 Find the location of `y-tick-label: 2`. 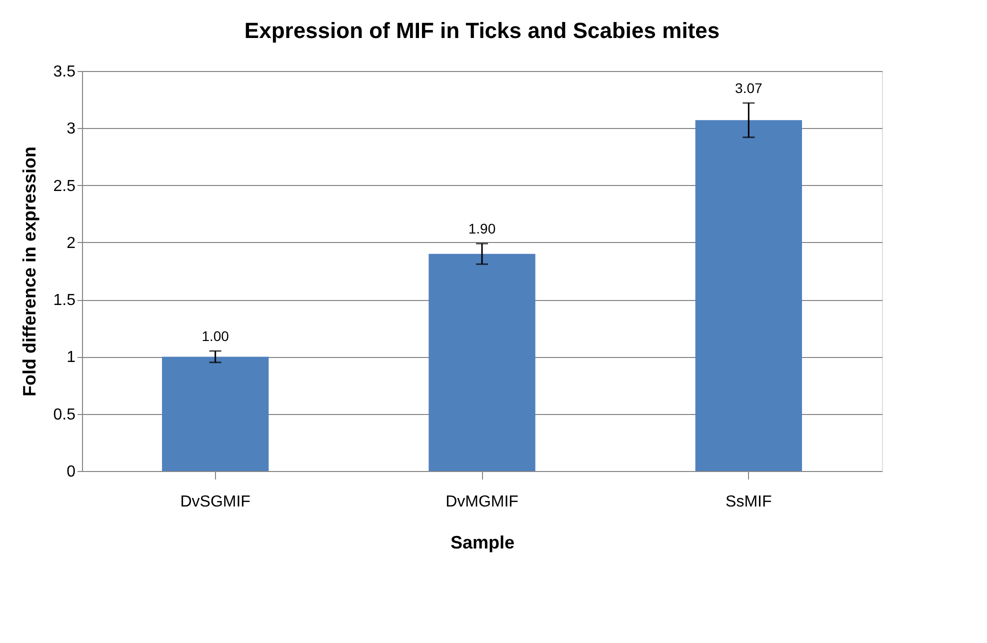

y-tick-label: 2 is located at coordinates (71, 243).